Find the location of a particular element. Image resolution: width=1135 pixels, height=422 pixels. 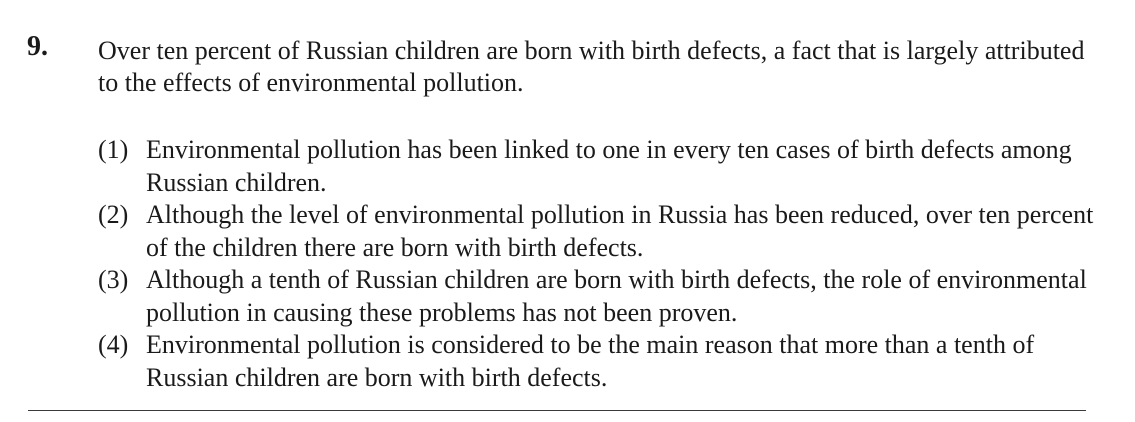

cropped-previous-text is located at coordinates (360, 2).